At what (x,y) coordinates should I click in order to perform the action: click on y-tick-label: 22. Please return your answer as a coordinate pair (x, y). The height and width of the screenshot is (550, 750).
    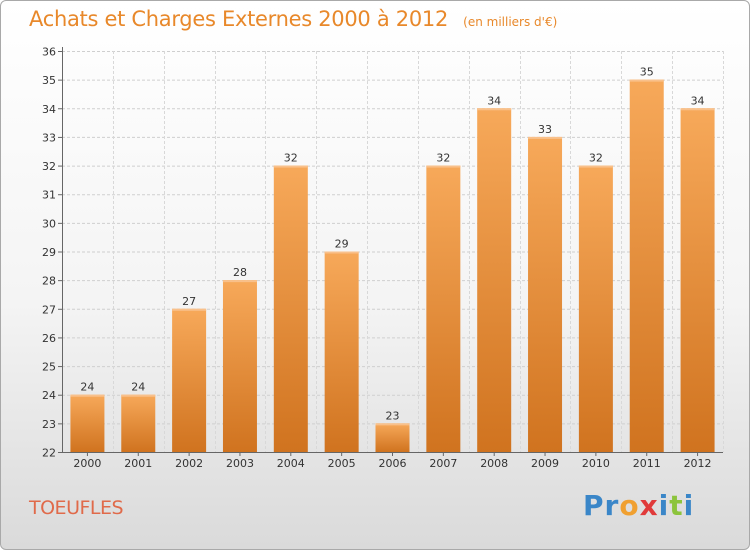
    Looking at the image, I should click on (49, 453).